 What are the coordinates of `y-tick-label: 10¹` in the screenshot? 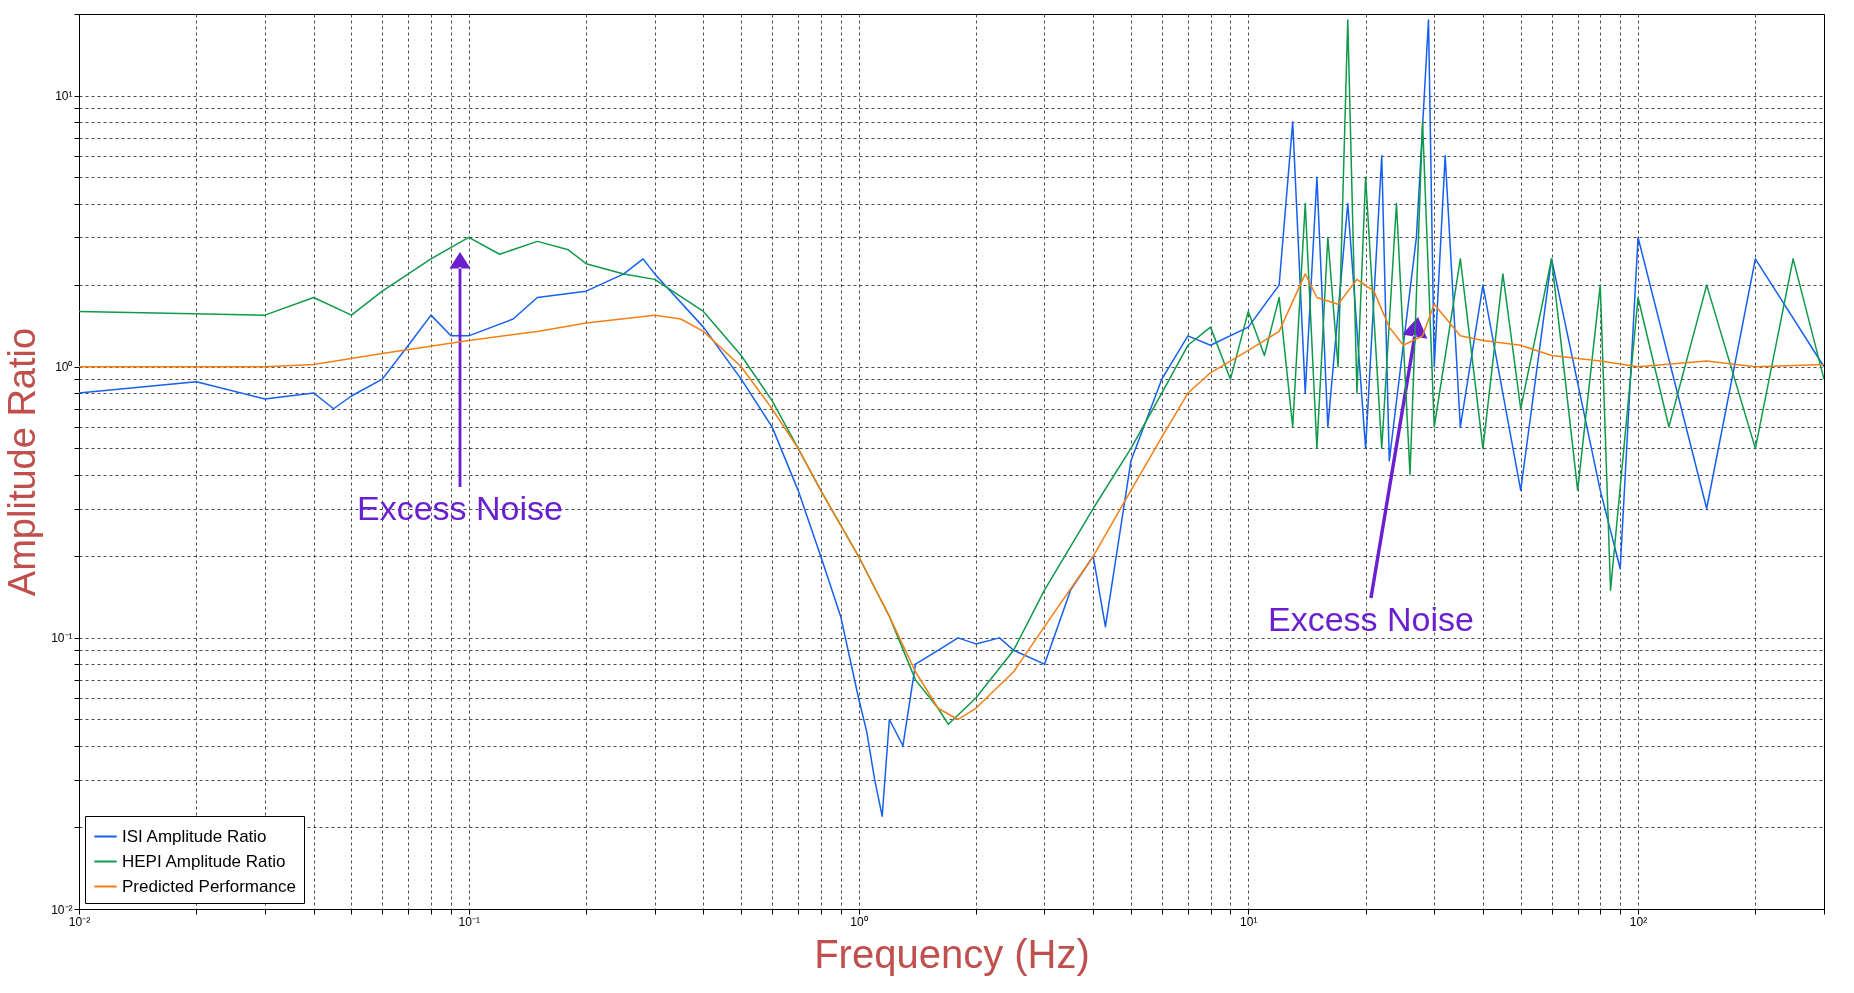 It's located at (64, 96).